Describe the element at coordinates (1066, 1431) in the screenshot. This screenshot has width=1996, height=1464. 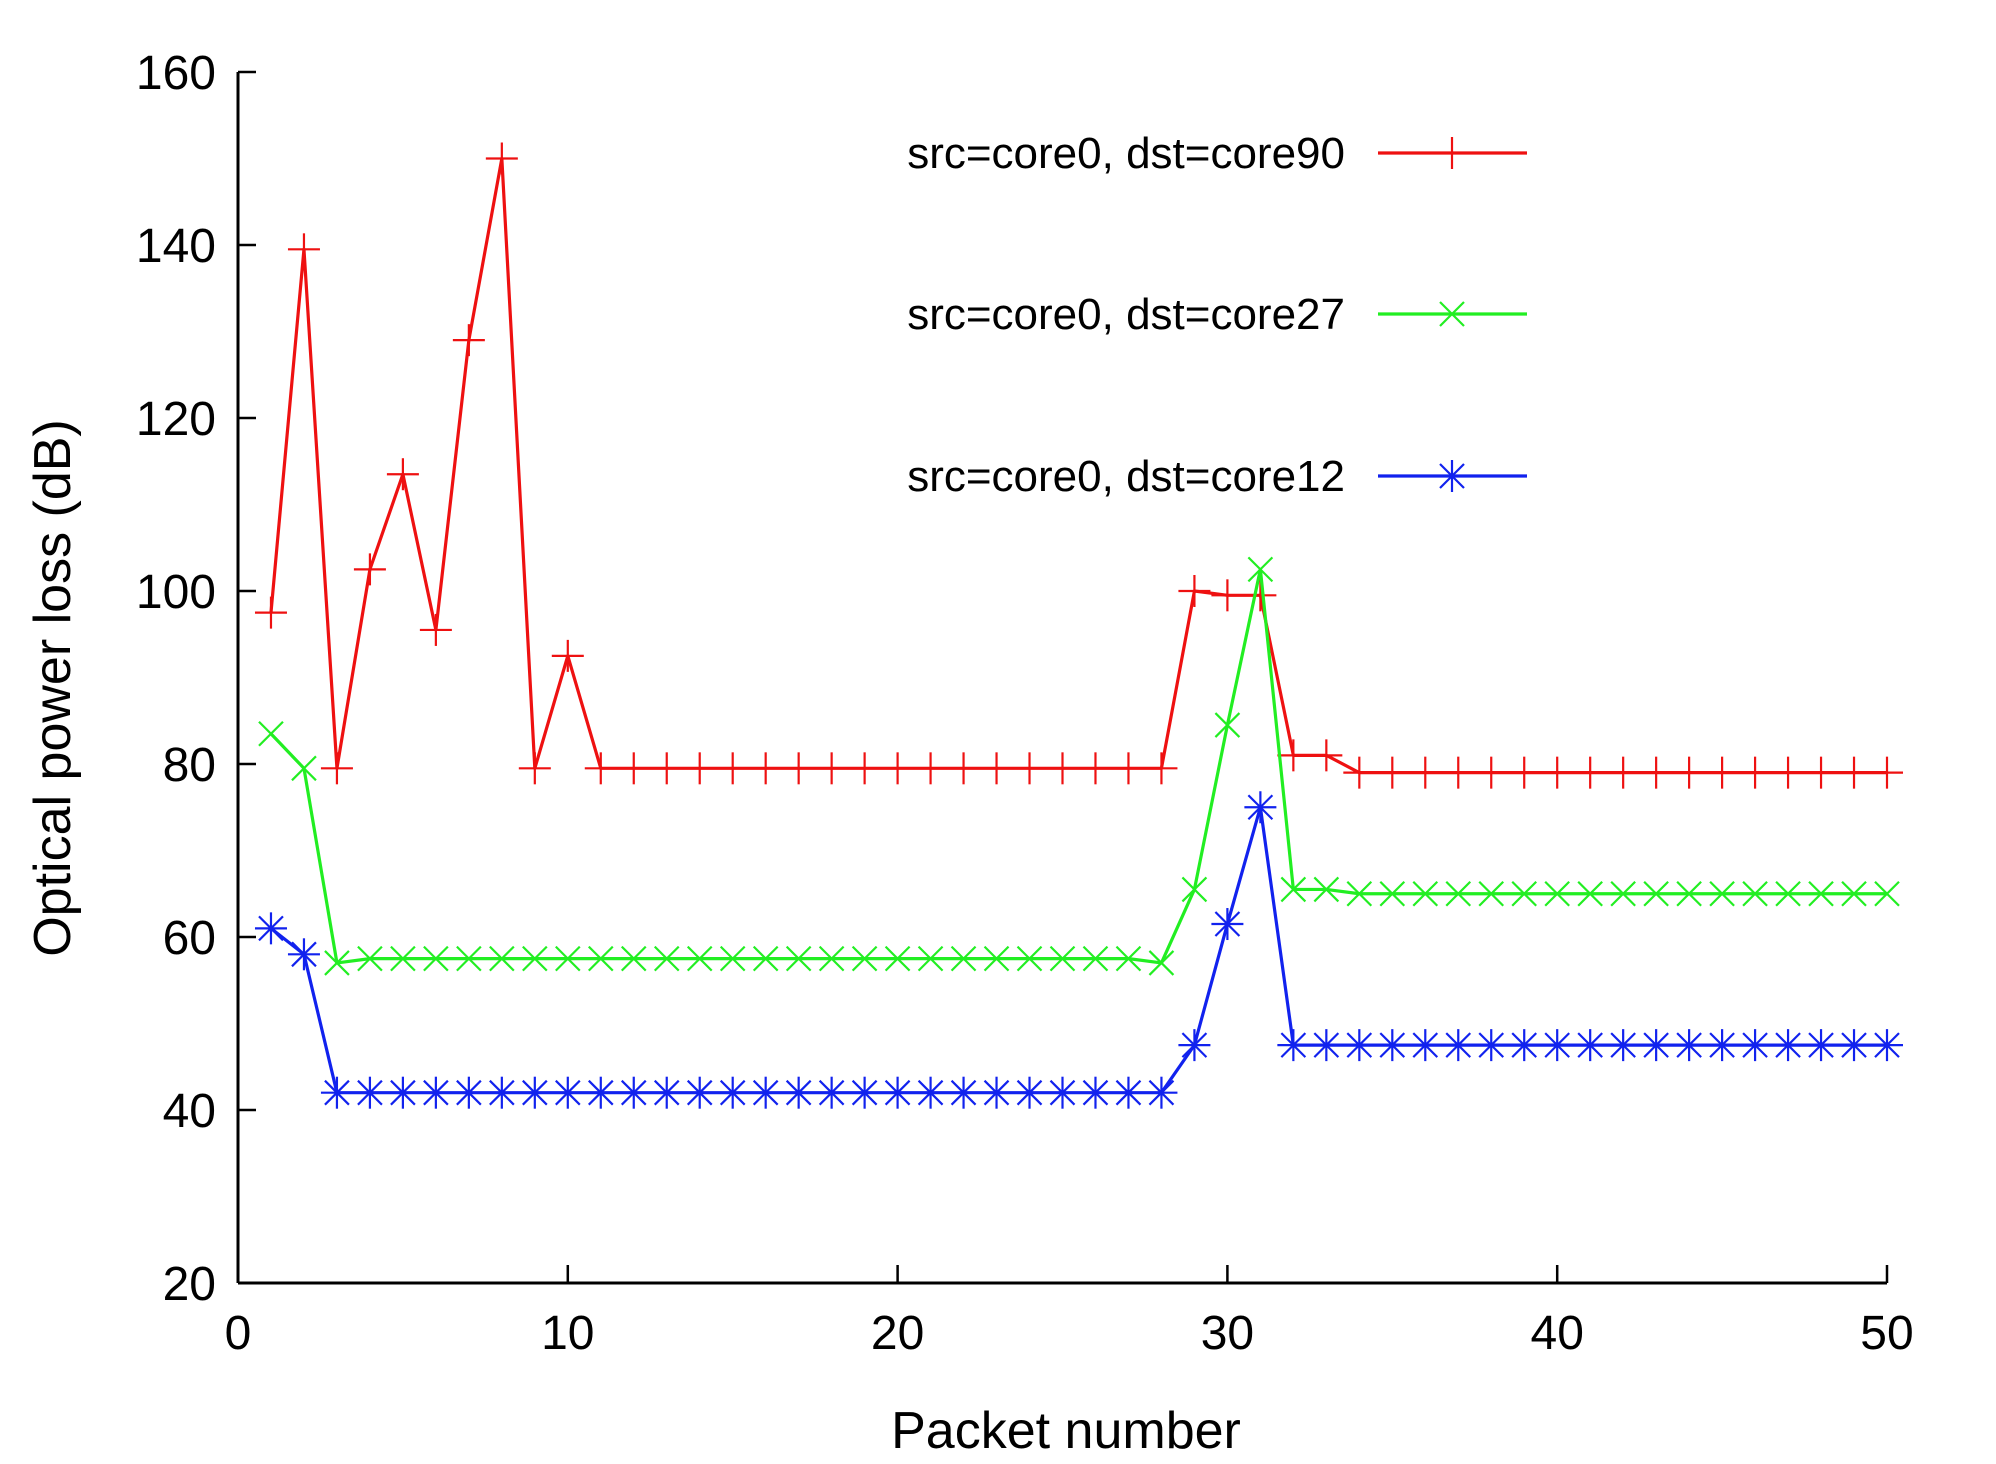
I see `x-axis-title: Packet number` at that location.